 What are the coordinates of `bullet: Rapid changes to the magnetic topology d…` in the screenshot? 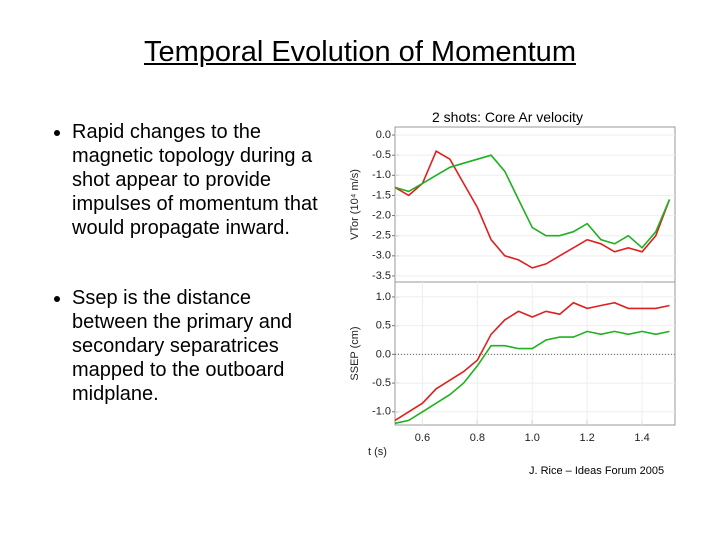 It's located at (202, 180).